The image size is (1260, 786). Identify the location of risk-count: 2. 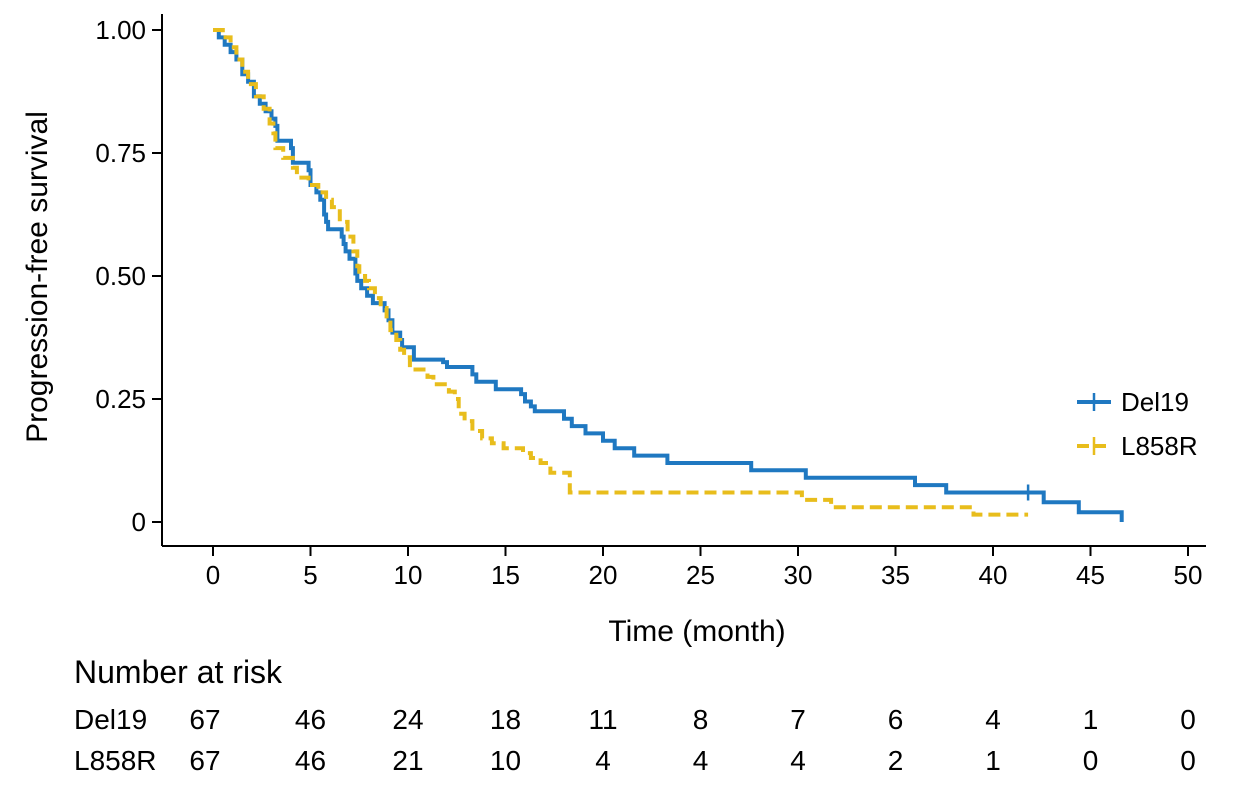
(896, 760).